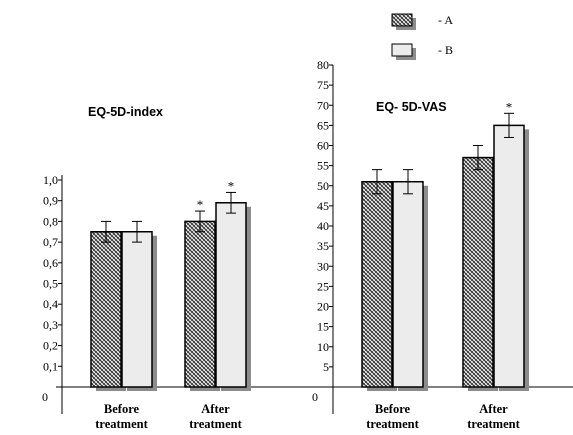 This screenshot has width=573, height=435. What do you see at coordinates (323, 125) in the screenshot?
I see `y-tick-label: 65` at bounding box center [323, 125].